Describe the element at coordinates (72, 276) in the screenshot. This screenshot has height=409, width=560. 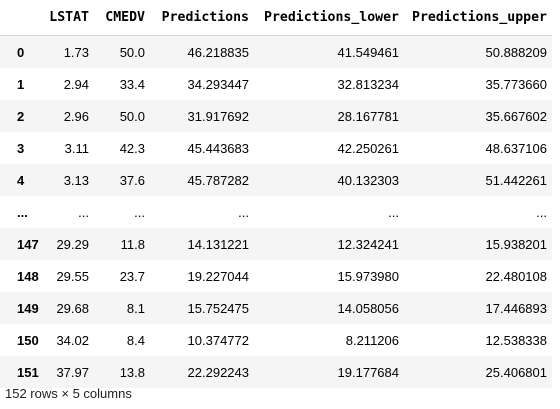
I see `table-cell: 29.55` at that location.